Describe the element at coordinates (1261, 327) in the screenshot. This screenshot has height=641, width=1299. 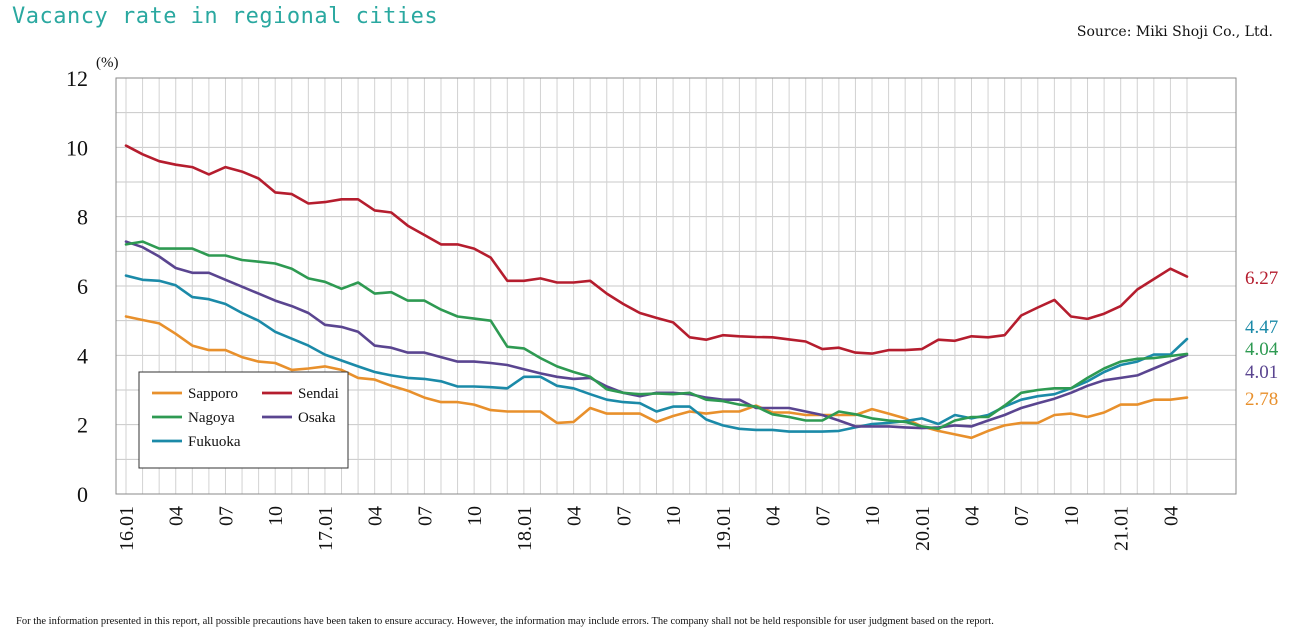
I see `end-label-fukuoka: 4.47` at that location.